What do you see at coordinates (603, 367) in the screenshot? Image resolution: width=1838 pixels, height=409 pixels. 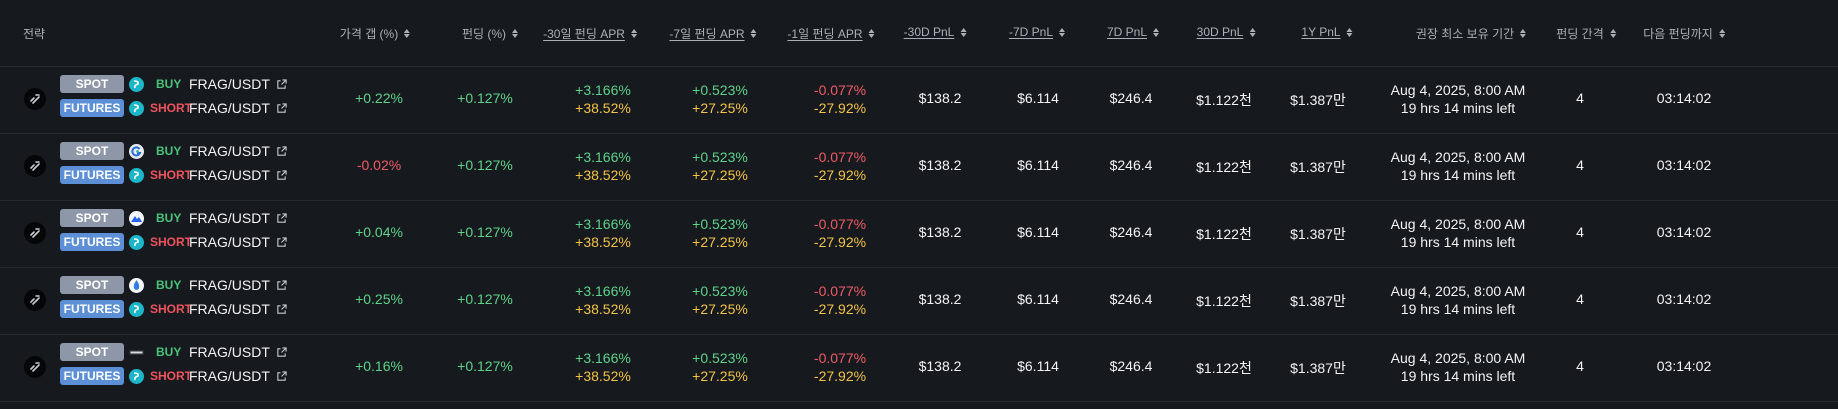 I see `apr30-cell: +3.166% +38.52%` at bounding box center [603, 367].